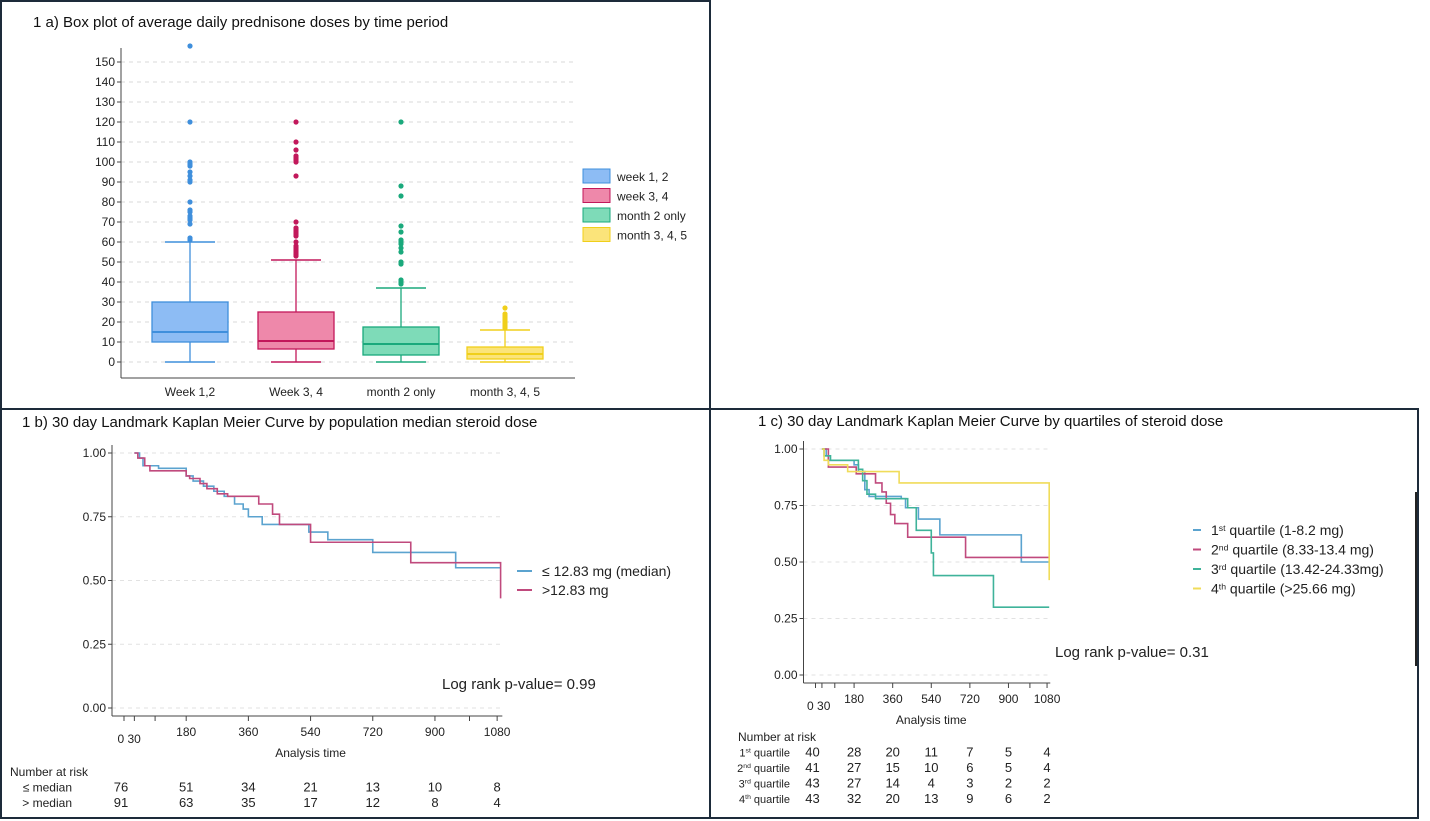 The width and height of the screenshot is (1430, 821). I want to click on legend-label-text: quartile (1-8.2 mg), so click(1285, 530).